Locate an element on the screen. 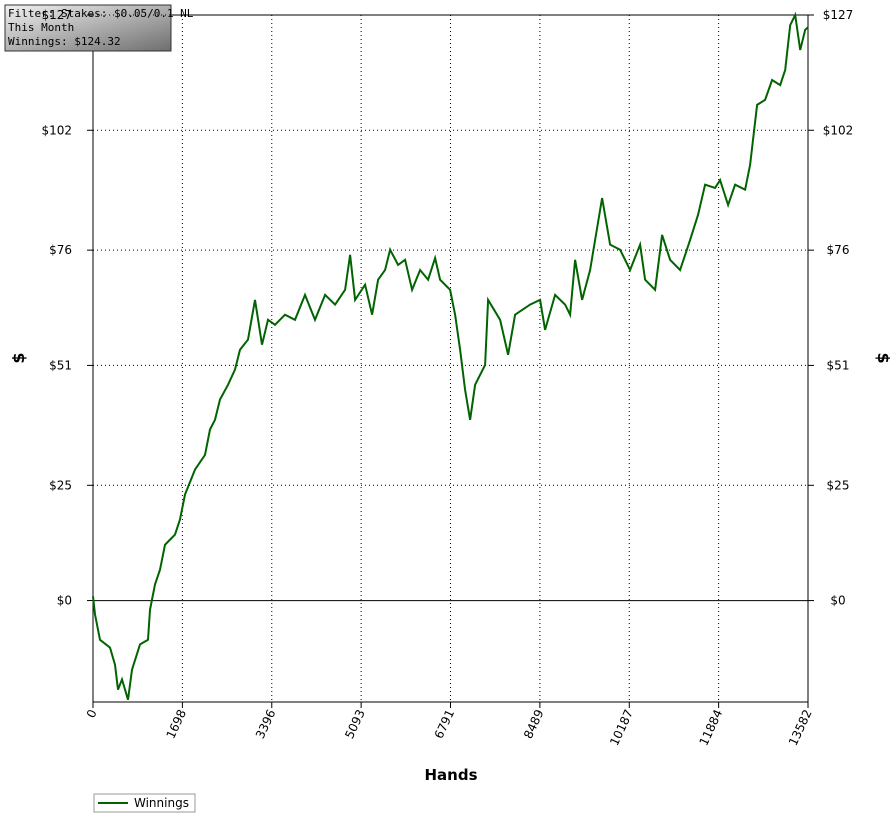  info-text: This Month is located at coordinates (41, 27).